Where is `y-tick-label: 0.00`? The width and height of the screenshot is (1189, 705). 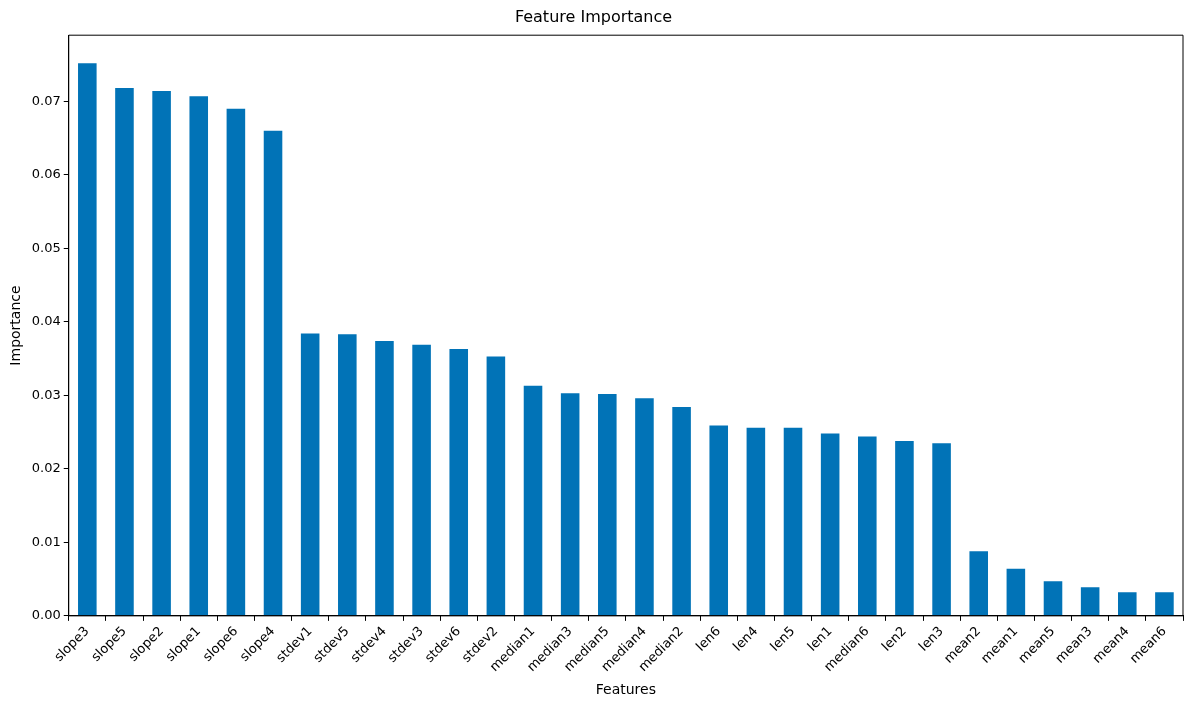
y-tick-label: 0.00 is located at coordinates (46, 615).